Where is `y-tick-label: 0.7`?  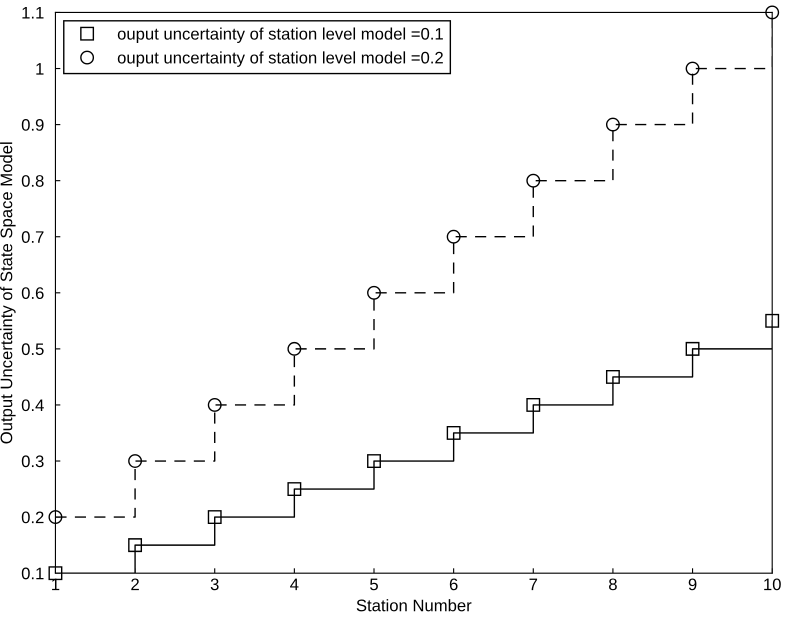 y-tick-label: 0.7 is located at coordinates (33, 237).